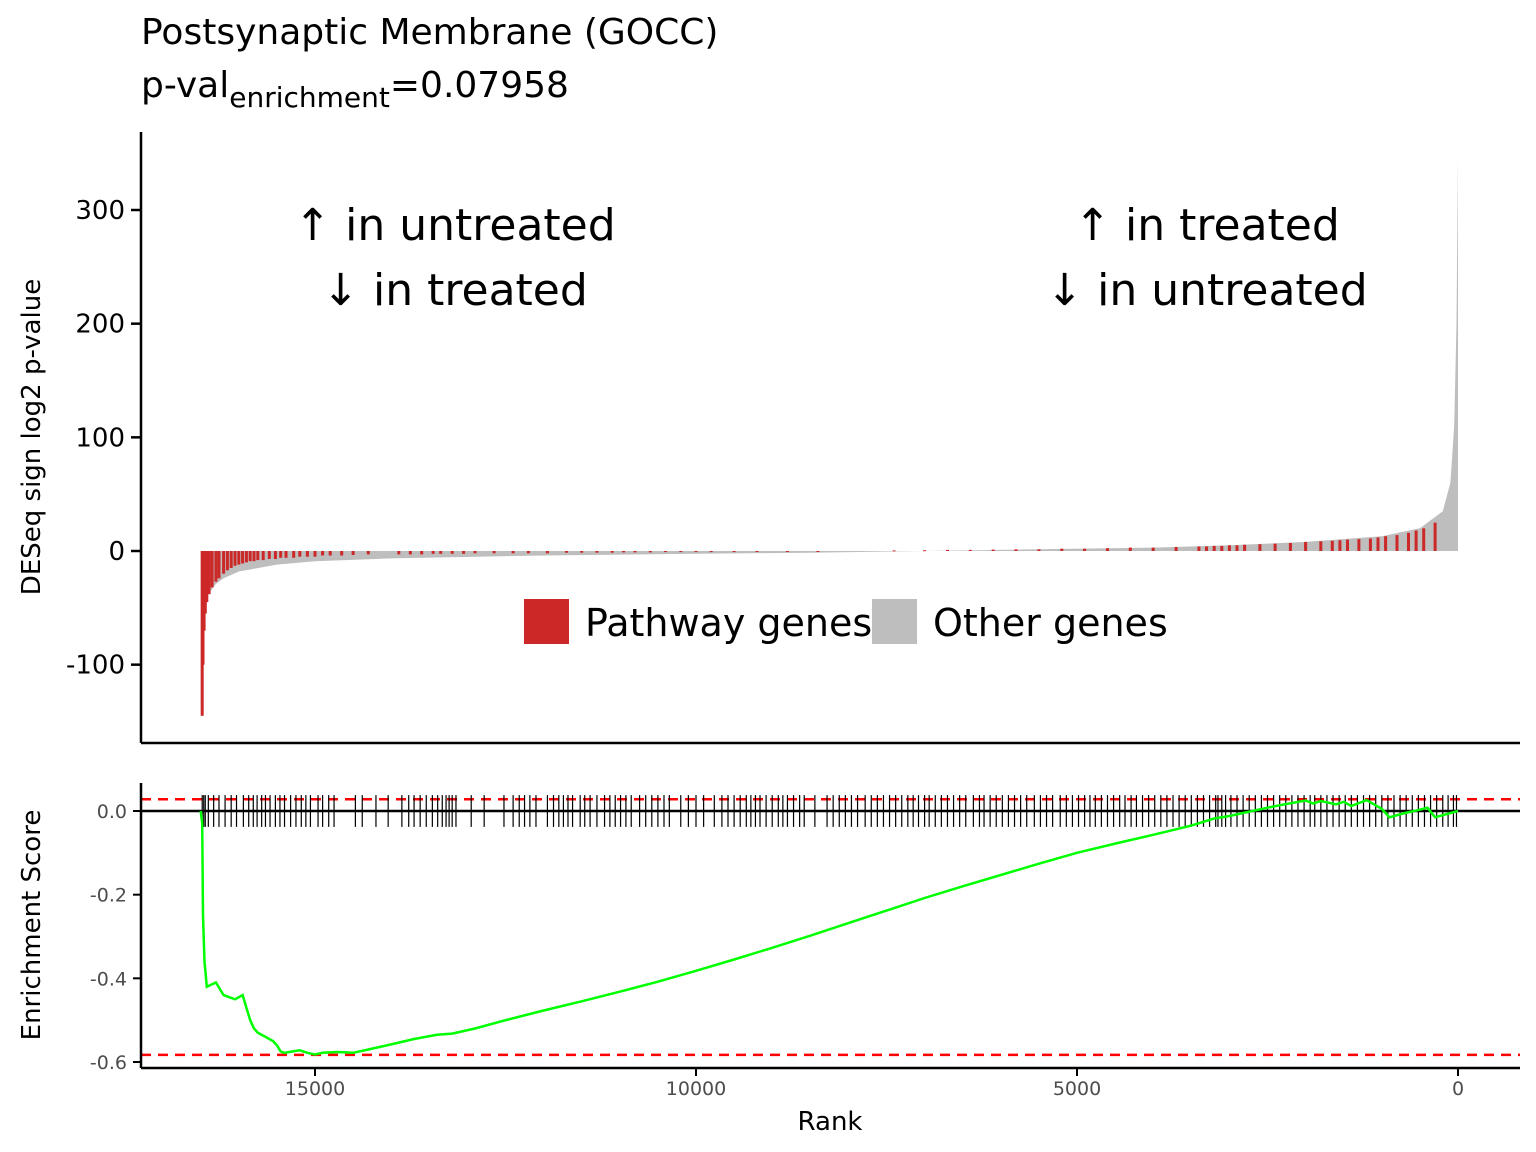  Describe the element at coordinates (546, 621) in the screenshot. I see `legend-swatch-pathway` at that location.